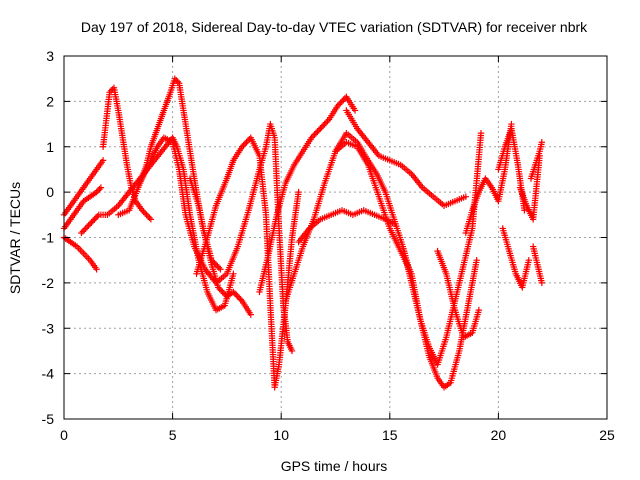 This screenshot has width=640, height=480. Describe the element at coordinates (50, 101) in the screenshot. I see `y-tick-label: 2` at that location.